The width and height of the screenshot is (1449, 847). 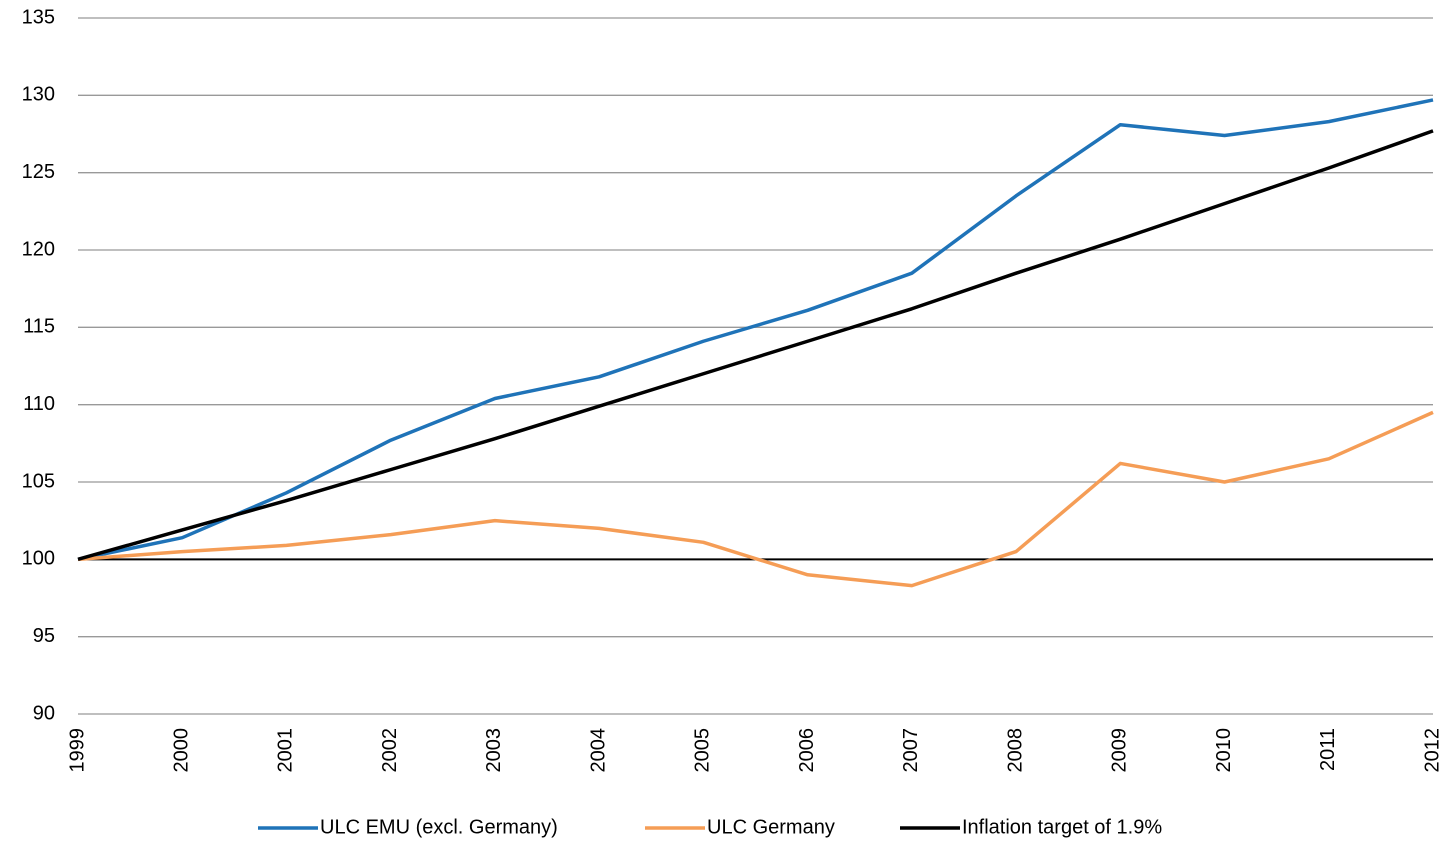 What do you see at coordinates (38, 17) in the screenshot?
I see `y-tick-label: 135` at bounding box center [38, 17].